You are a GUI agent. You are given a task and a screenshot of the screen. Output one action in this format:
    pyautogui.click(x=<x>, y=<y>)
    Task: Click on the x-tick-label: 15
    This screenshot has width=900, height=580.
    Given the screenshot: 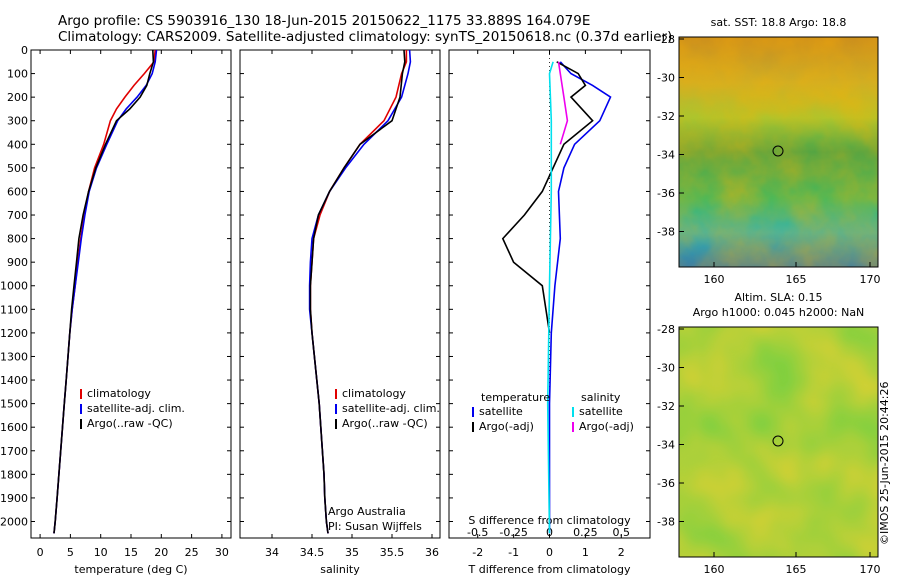 What is the action you would take?
    pyautogui.click(x=131, y=552)
    